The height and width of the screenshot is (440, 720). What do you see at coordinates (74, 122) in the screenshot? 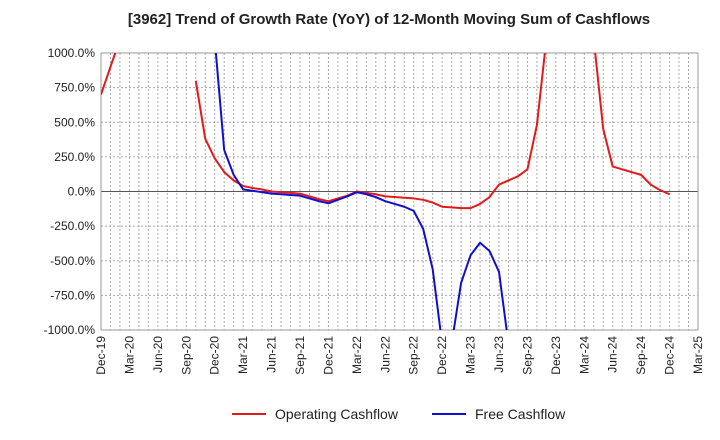
I see `y-tick-label: 500.0%` at bounding box center [74, 122].